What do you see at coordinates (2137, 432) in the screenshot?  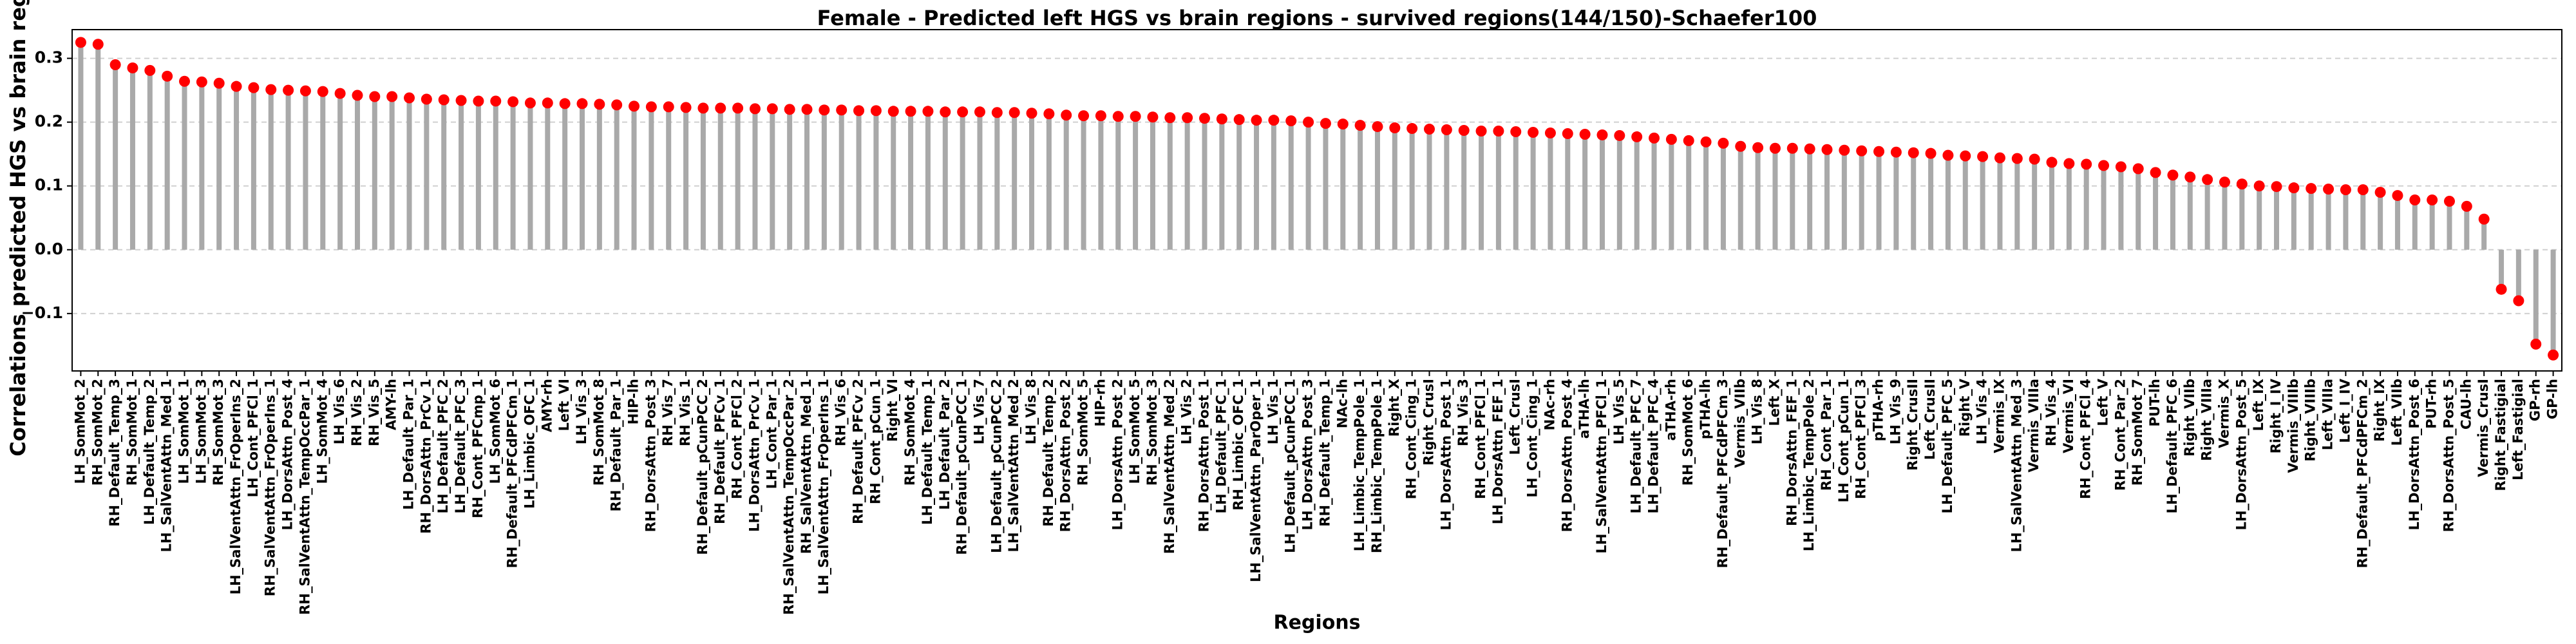 I see `x-tick-label: RH_SomMot_7` at bounding box center [2137, 432].